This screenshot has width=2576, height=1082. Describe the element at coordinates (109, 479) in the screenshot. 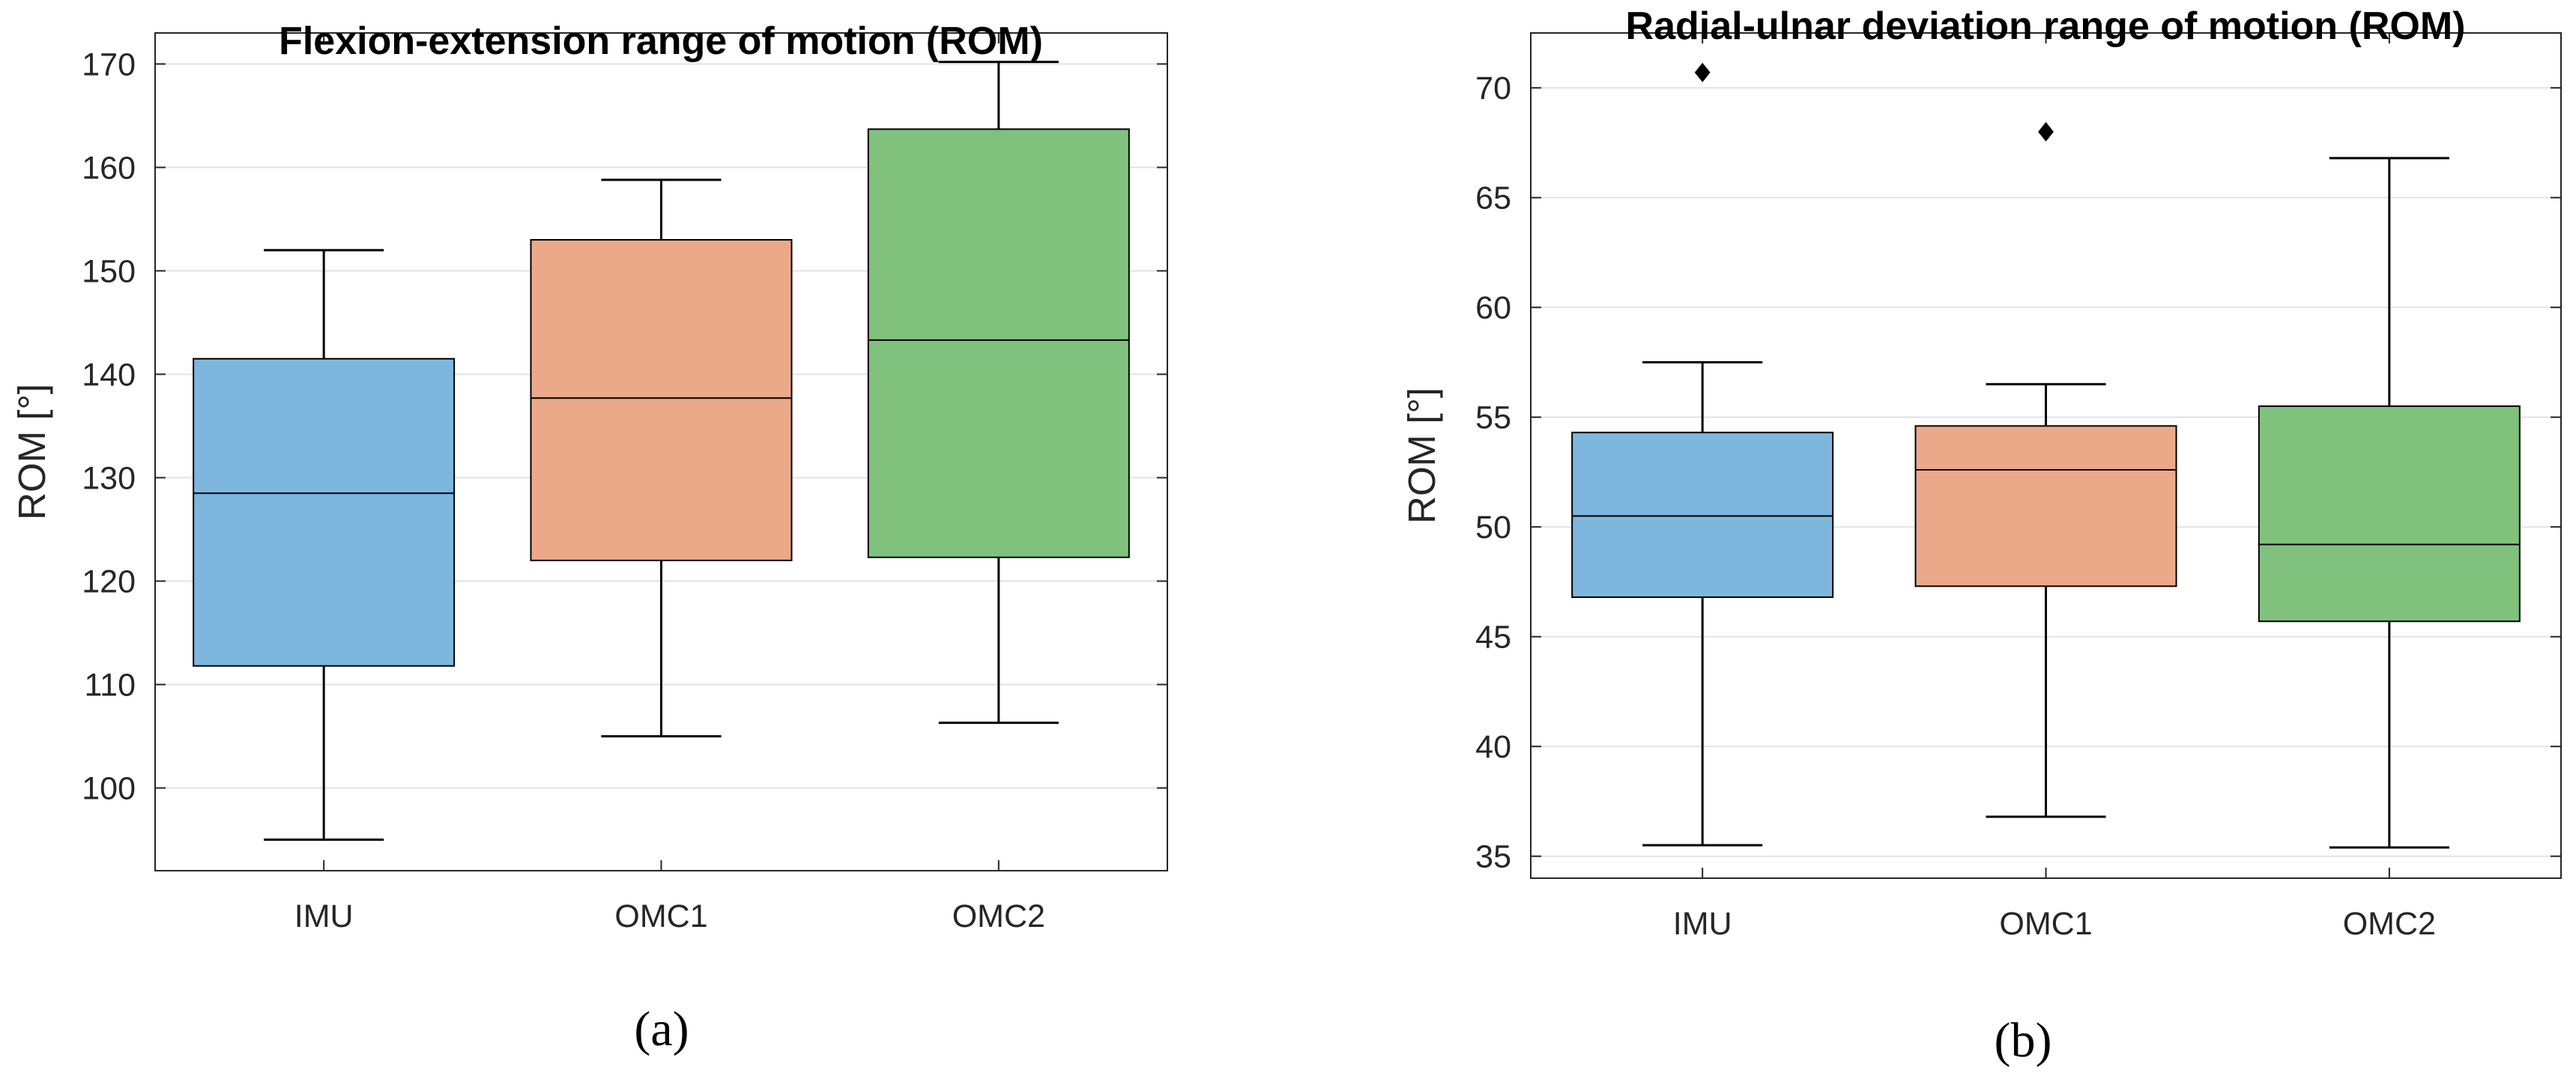

I see `y-tick-label: 130` at that location.